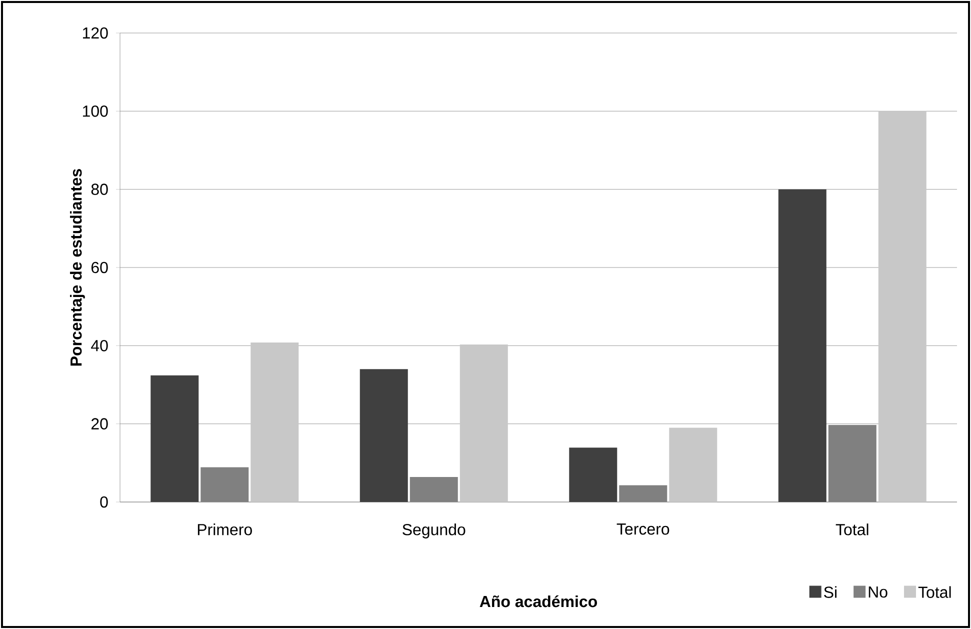 The width and height of the screenshot is (971, 629). I want to click on x-axis-title: Año académico, so click(538, 601).